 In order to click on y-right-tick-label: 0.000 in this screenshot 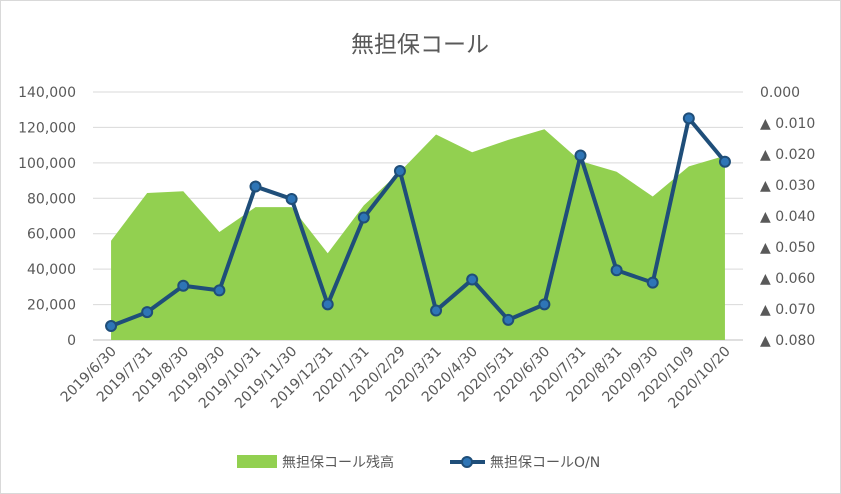, I will do `click(780, 93)`.